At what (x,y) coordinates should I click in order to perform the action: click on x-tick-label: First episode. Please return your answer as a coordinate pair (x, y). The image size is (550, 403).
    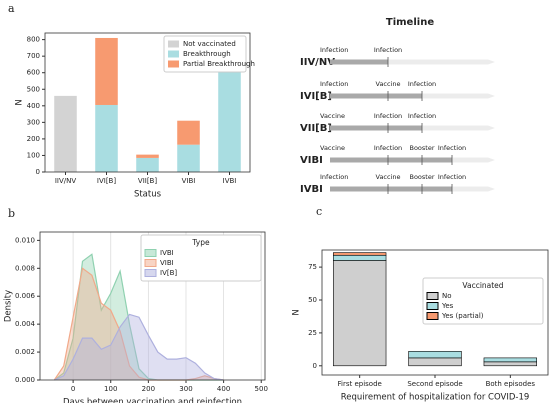
    Looking at the image, I should click on (359, 384).